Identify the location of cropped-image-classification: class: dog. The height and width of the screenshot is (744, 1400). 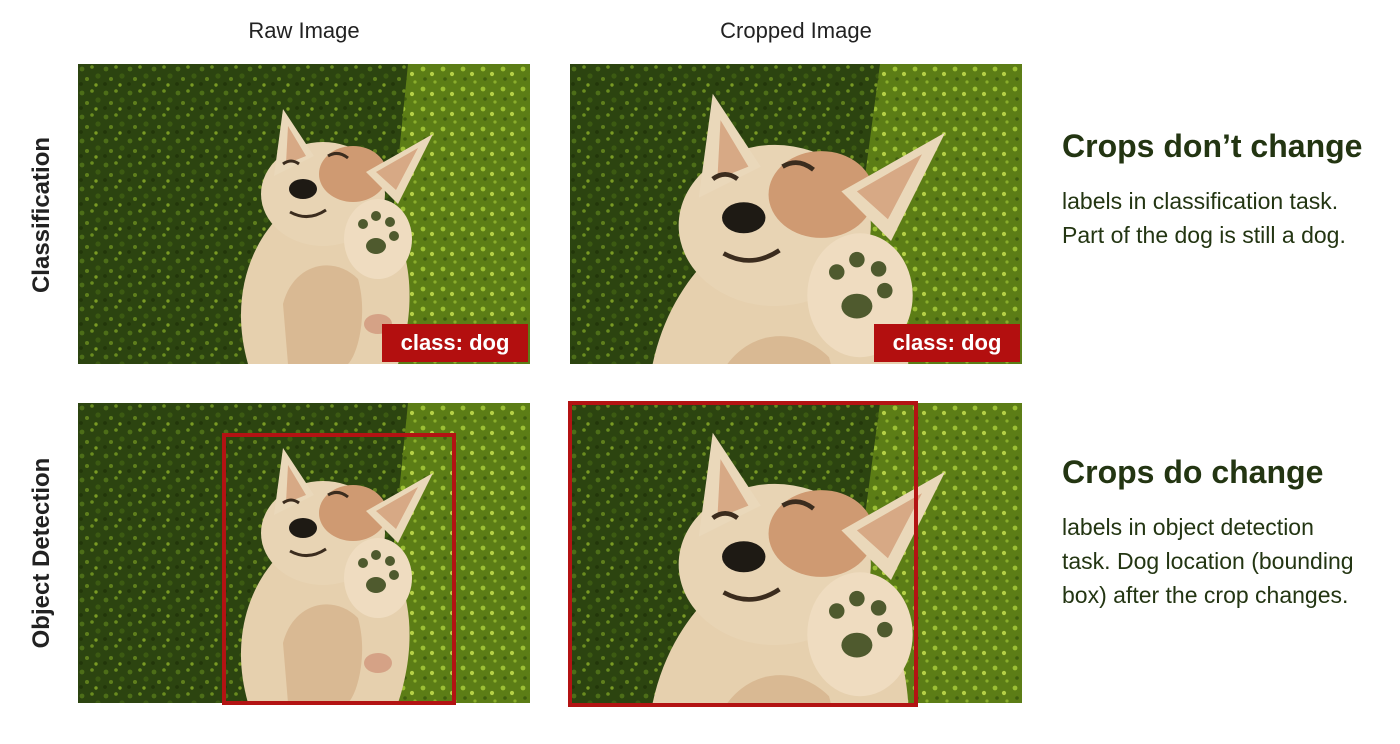
(796, 214).